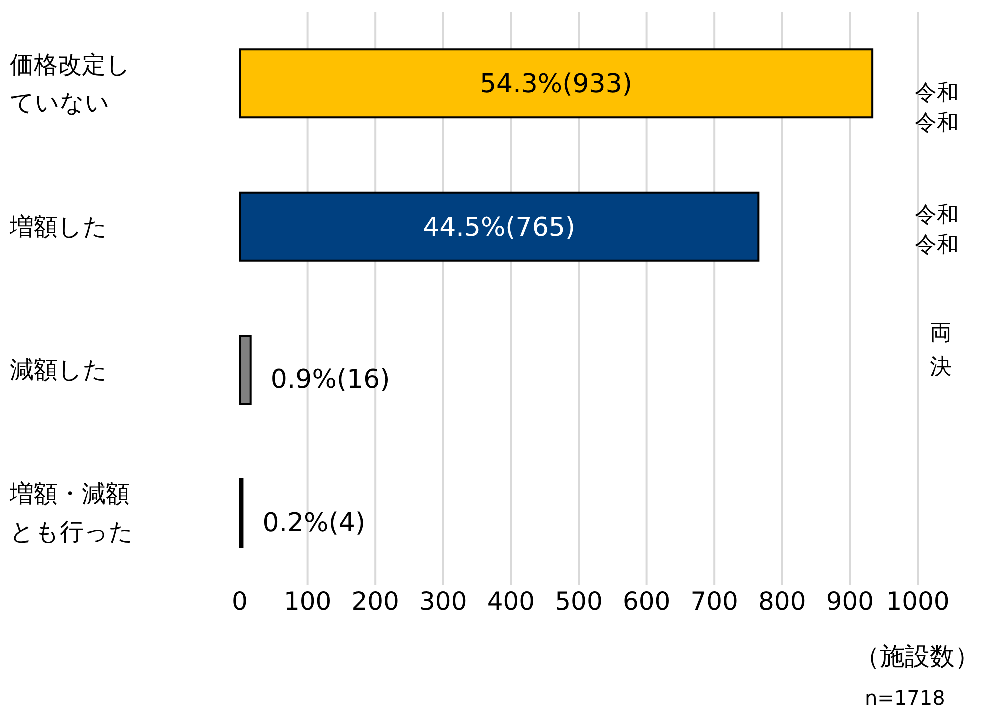 Image resolution: width=989 pixels, height=713 pixels. Describe the element at coordinates (579, 601) in the screenshot. I see `x-tick-label: 500` at that location.